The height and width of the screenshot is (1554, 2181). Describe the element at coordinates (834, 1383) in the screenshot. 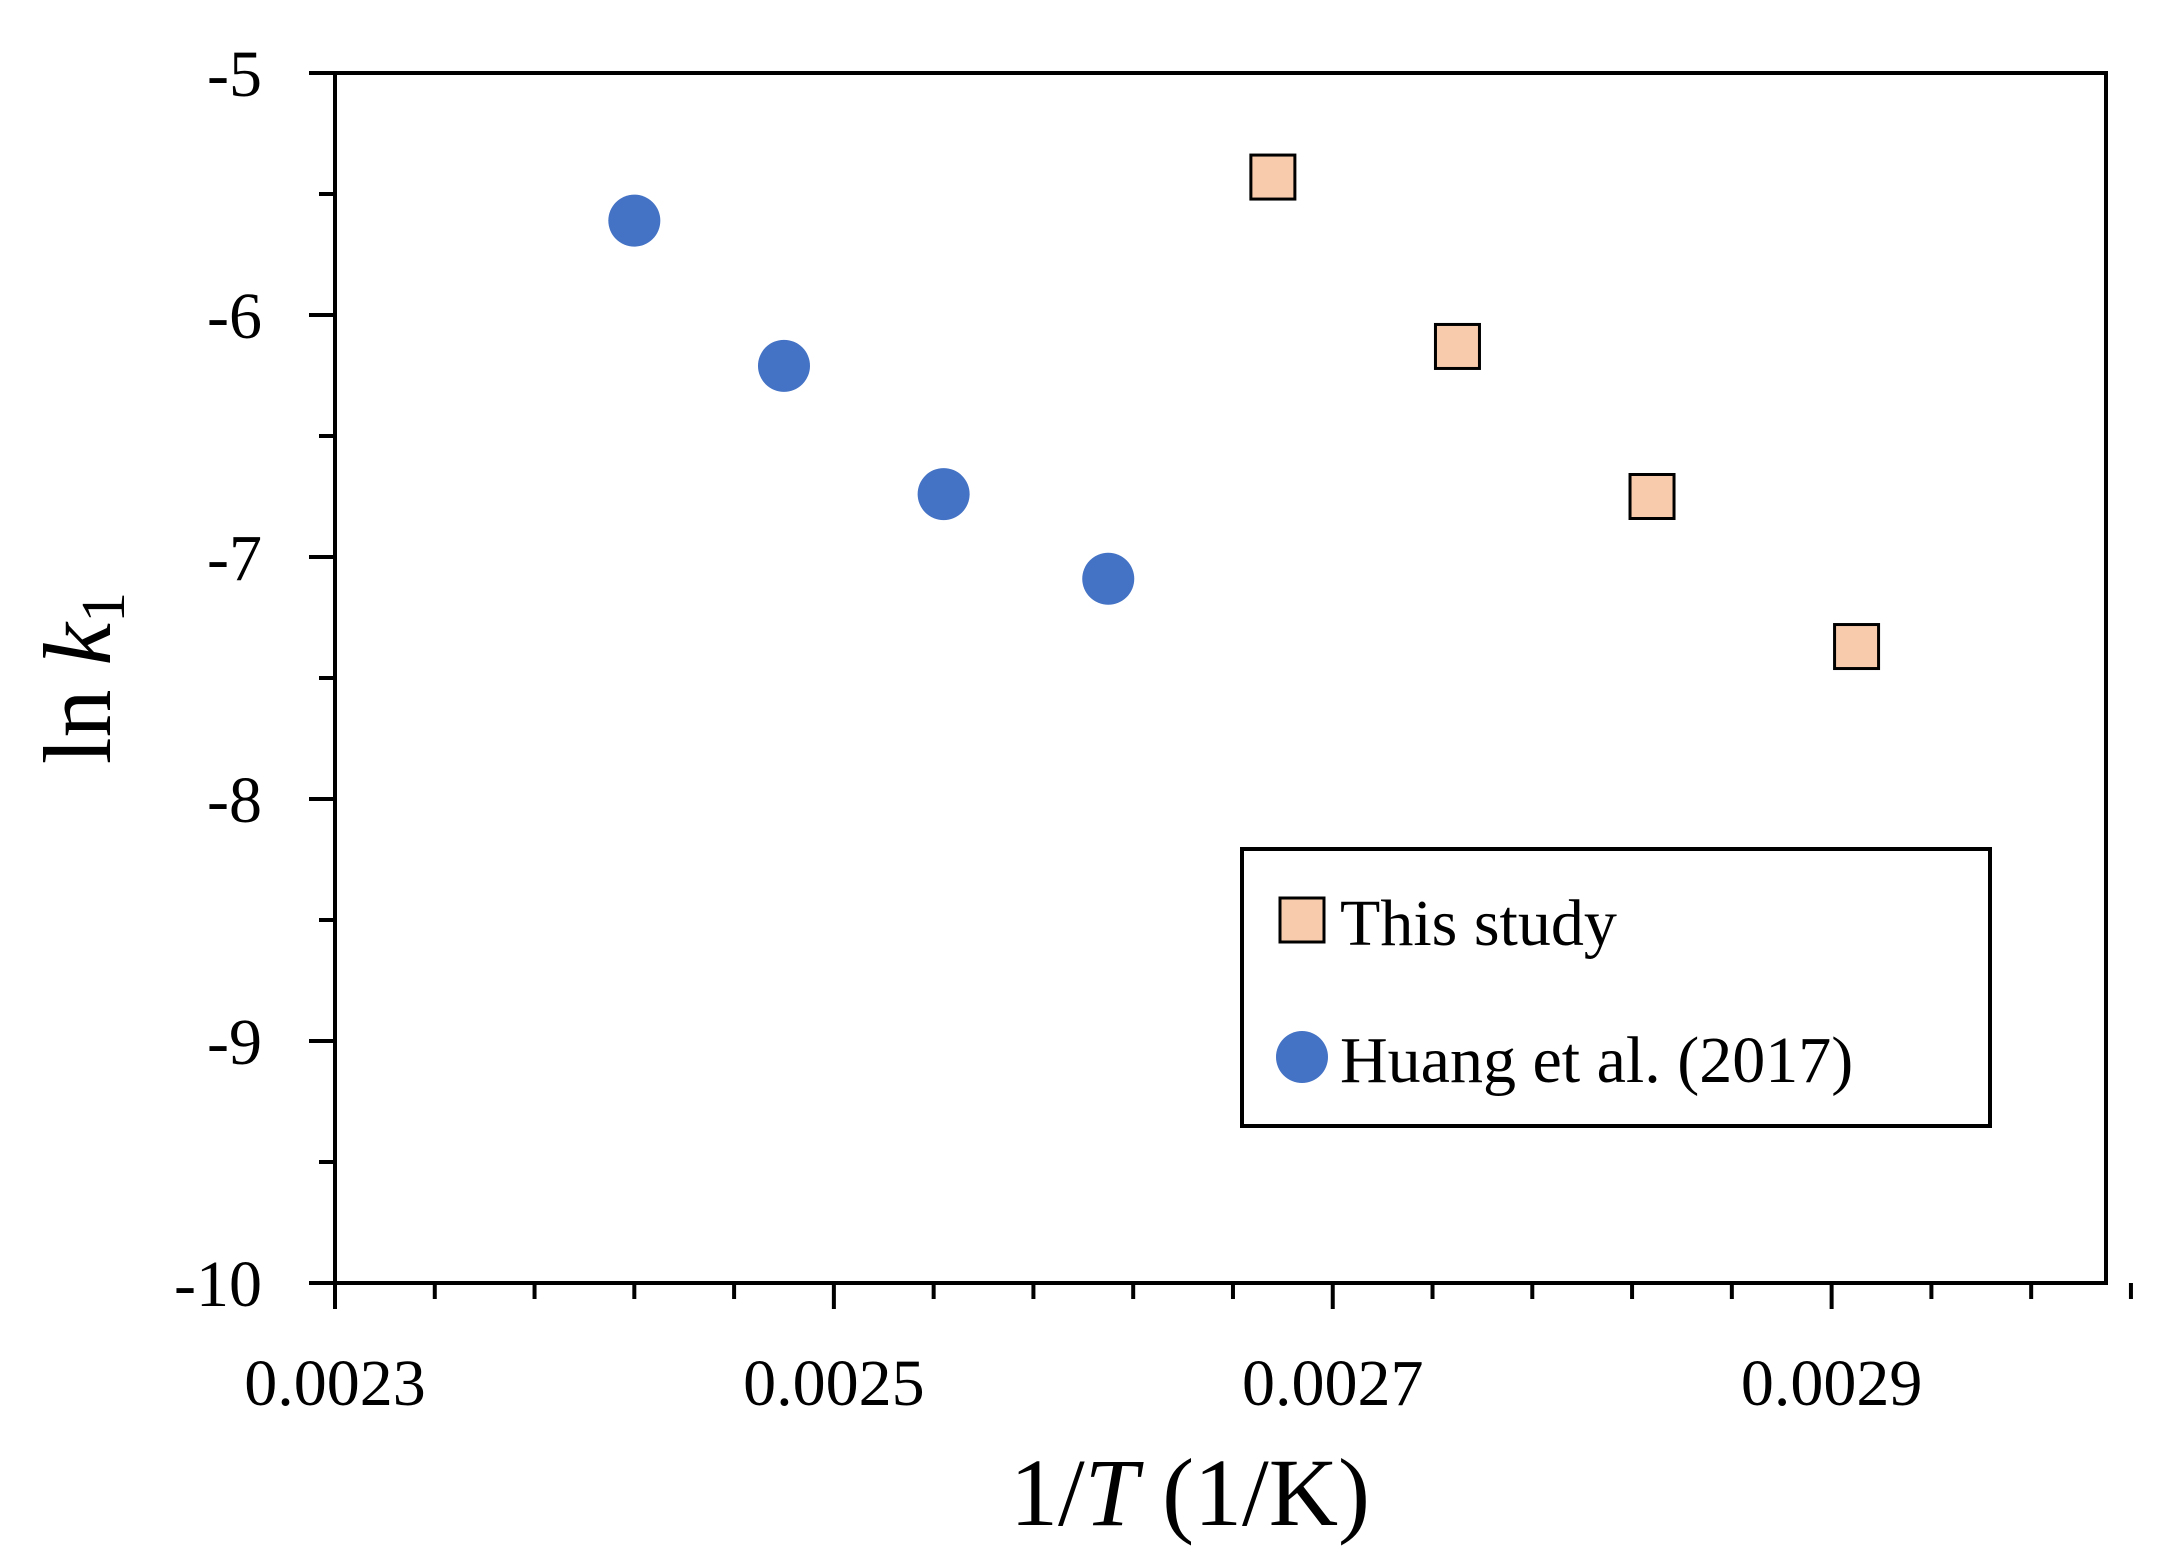

I see `x-tick-label: 0.0025` at that location.